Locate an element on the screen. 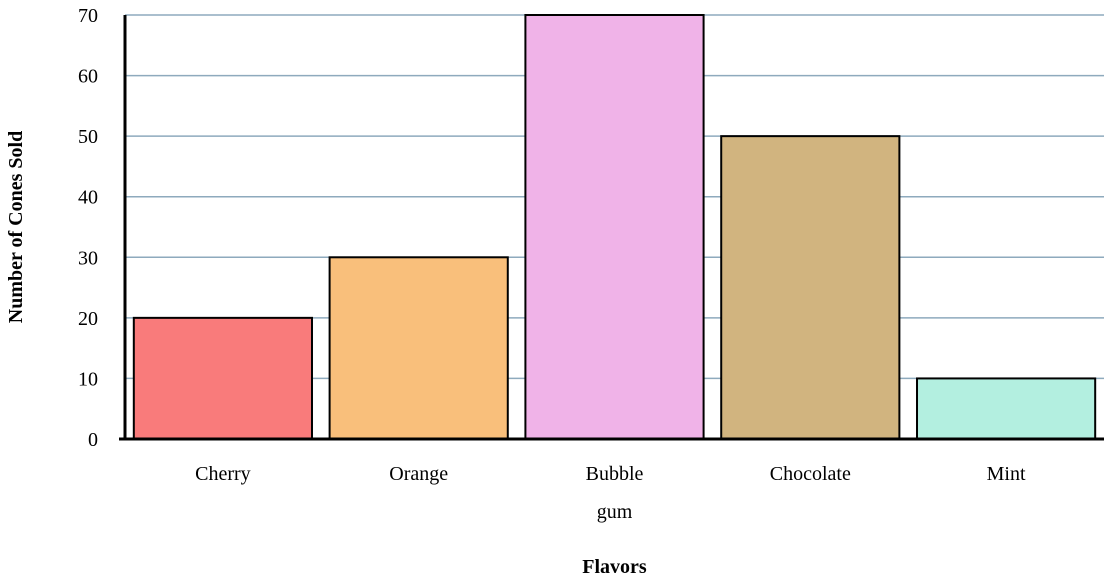  y-axis-title: Number of Cones Sold is located at coordinates (16, 227).